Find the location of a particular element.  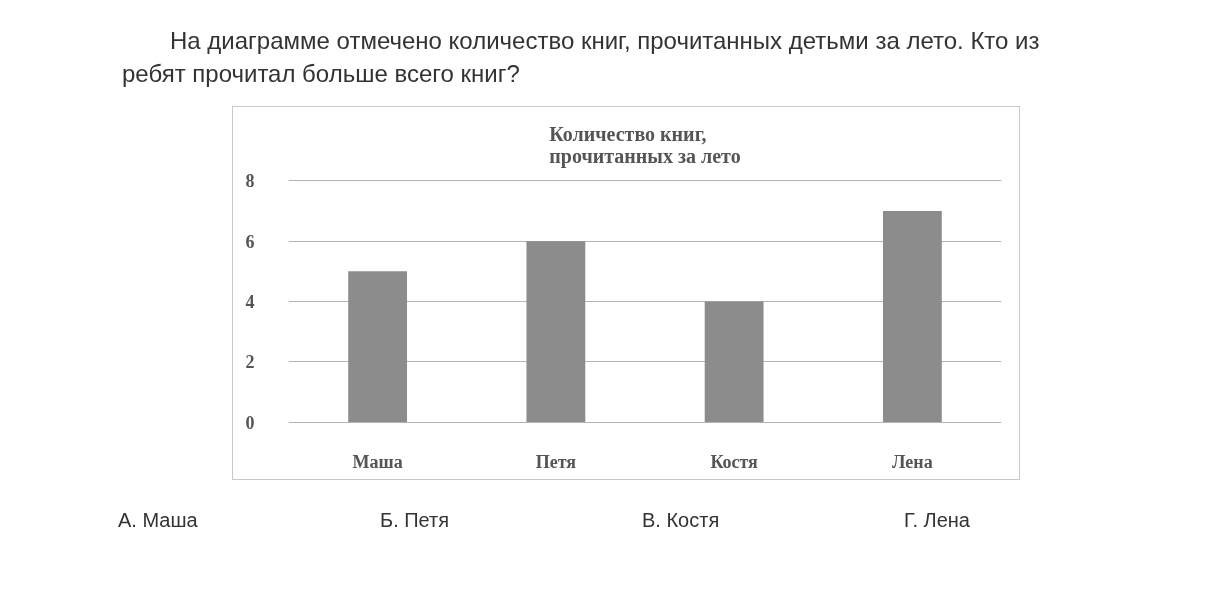

x-tick-label: Лена is located at coordinates (912, 461).